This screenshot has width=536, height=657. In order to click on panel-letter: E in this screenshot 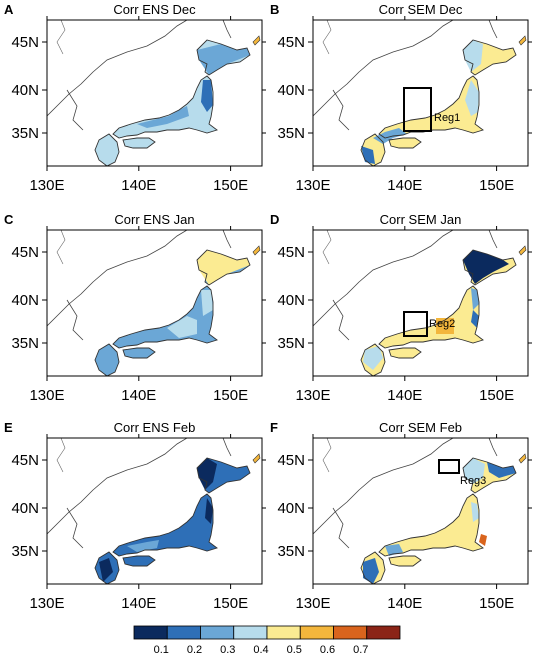, I will do `click(8, 427)`.